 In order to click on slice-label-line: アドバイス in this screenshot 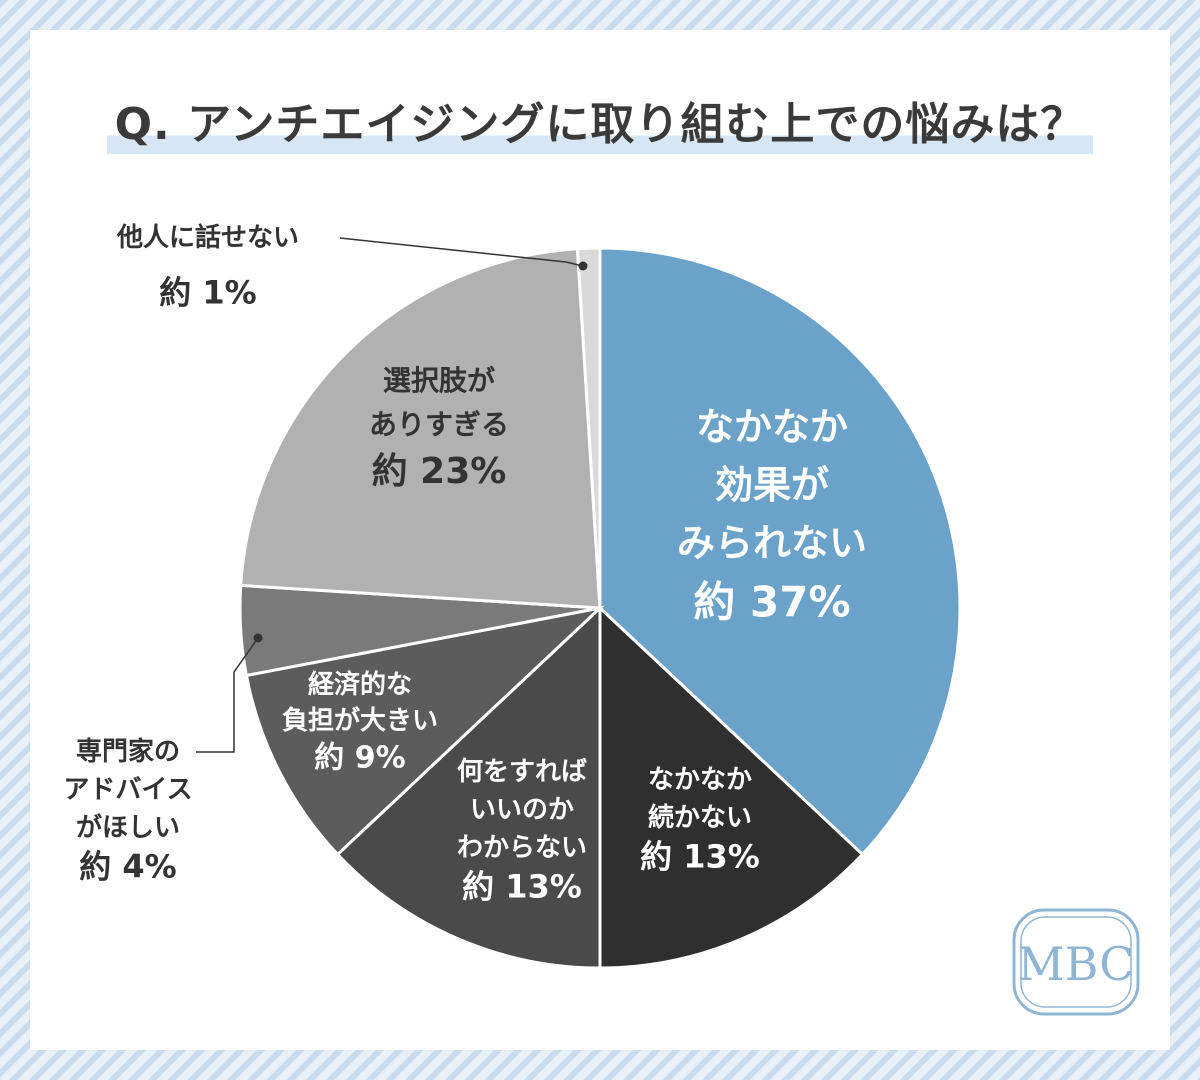, I will do `click(127, 790)`.